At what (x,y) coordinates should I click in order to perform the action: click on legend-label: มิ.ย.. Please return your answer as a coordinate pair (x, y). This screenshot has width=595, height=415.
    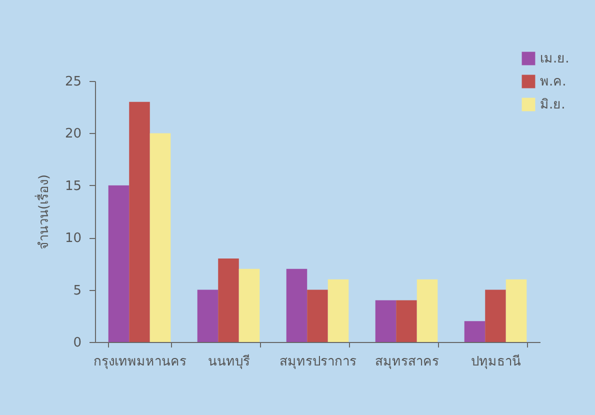
    Looking at the image, I should click on (553, 105).